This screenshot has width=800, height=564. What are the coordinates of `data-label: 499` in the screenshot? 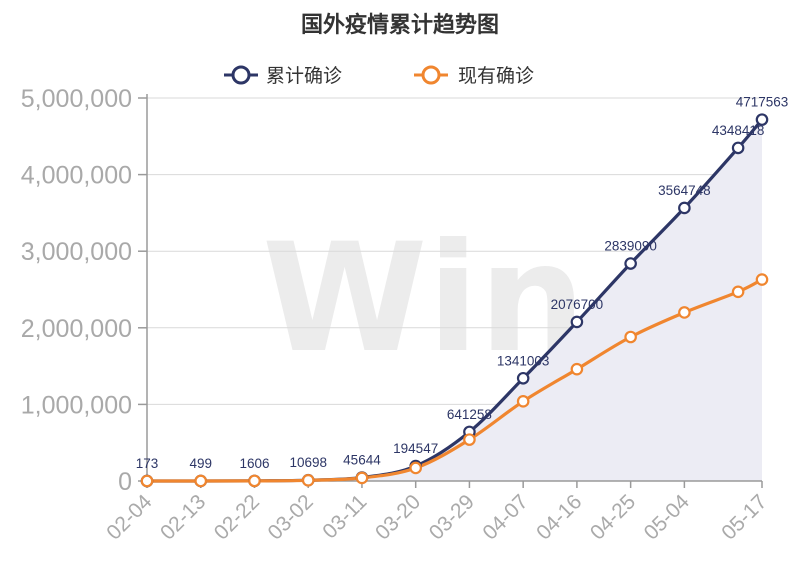 It's located at (200, 463).